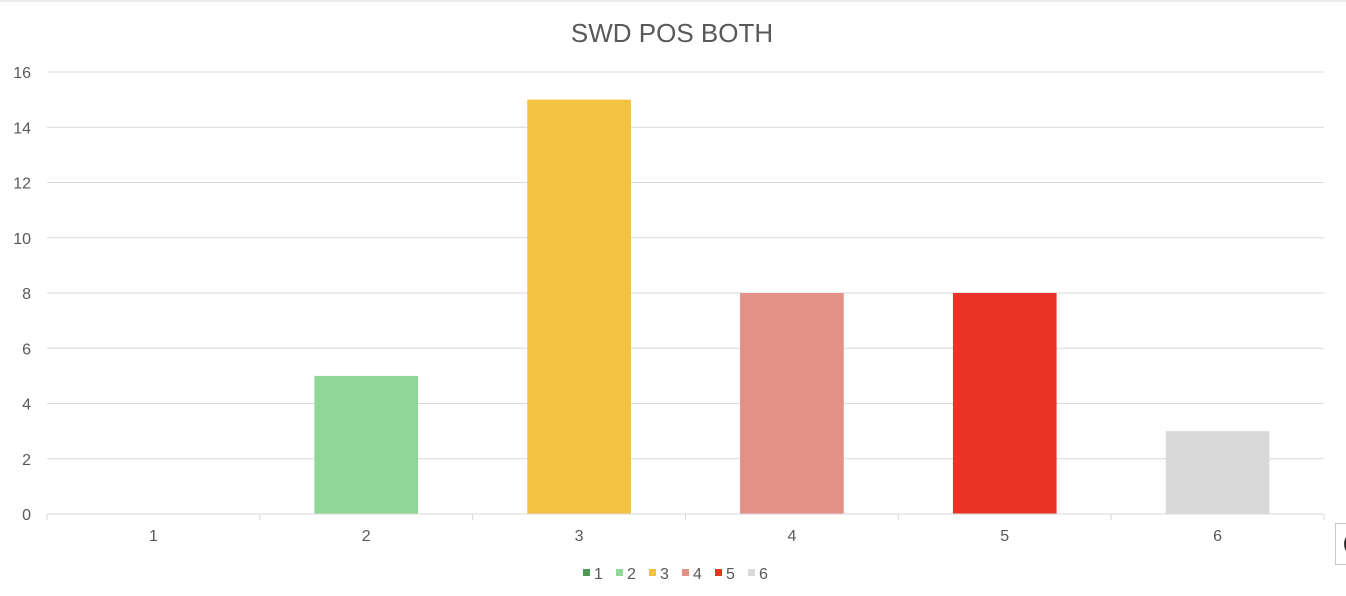 This screenshot has height=596, width=1346. Describe the element at coordinates (579, 536) in the screenshot. I see `x-tick-label: 3` at that location.